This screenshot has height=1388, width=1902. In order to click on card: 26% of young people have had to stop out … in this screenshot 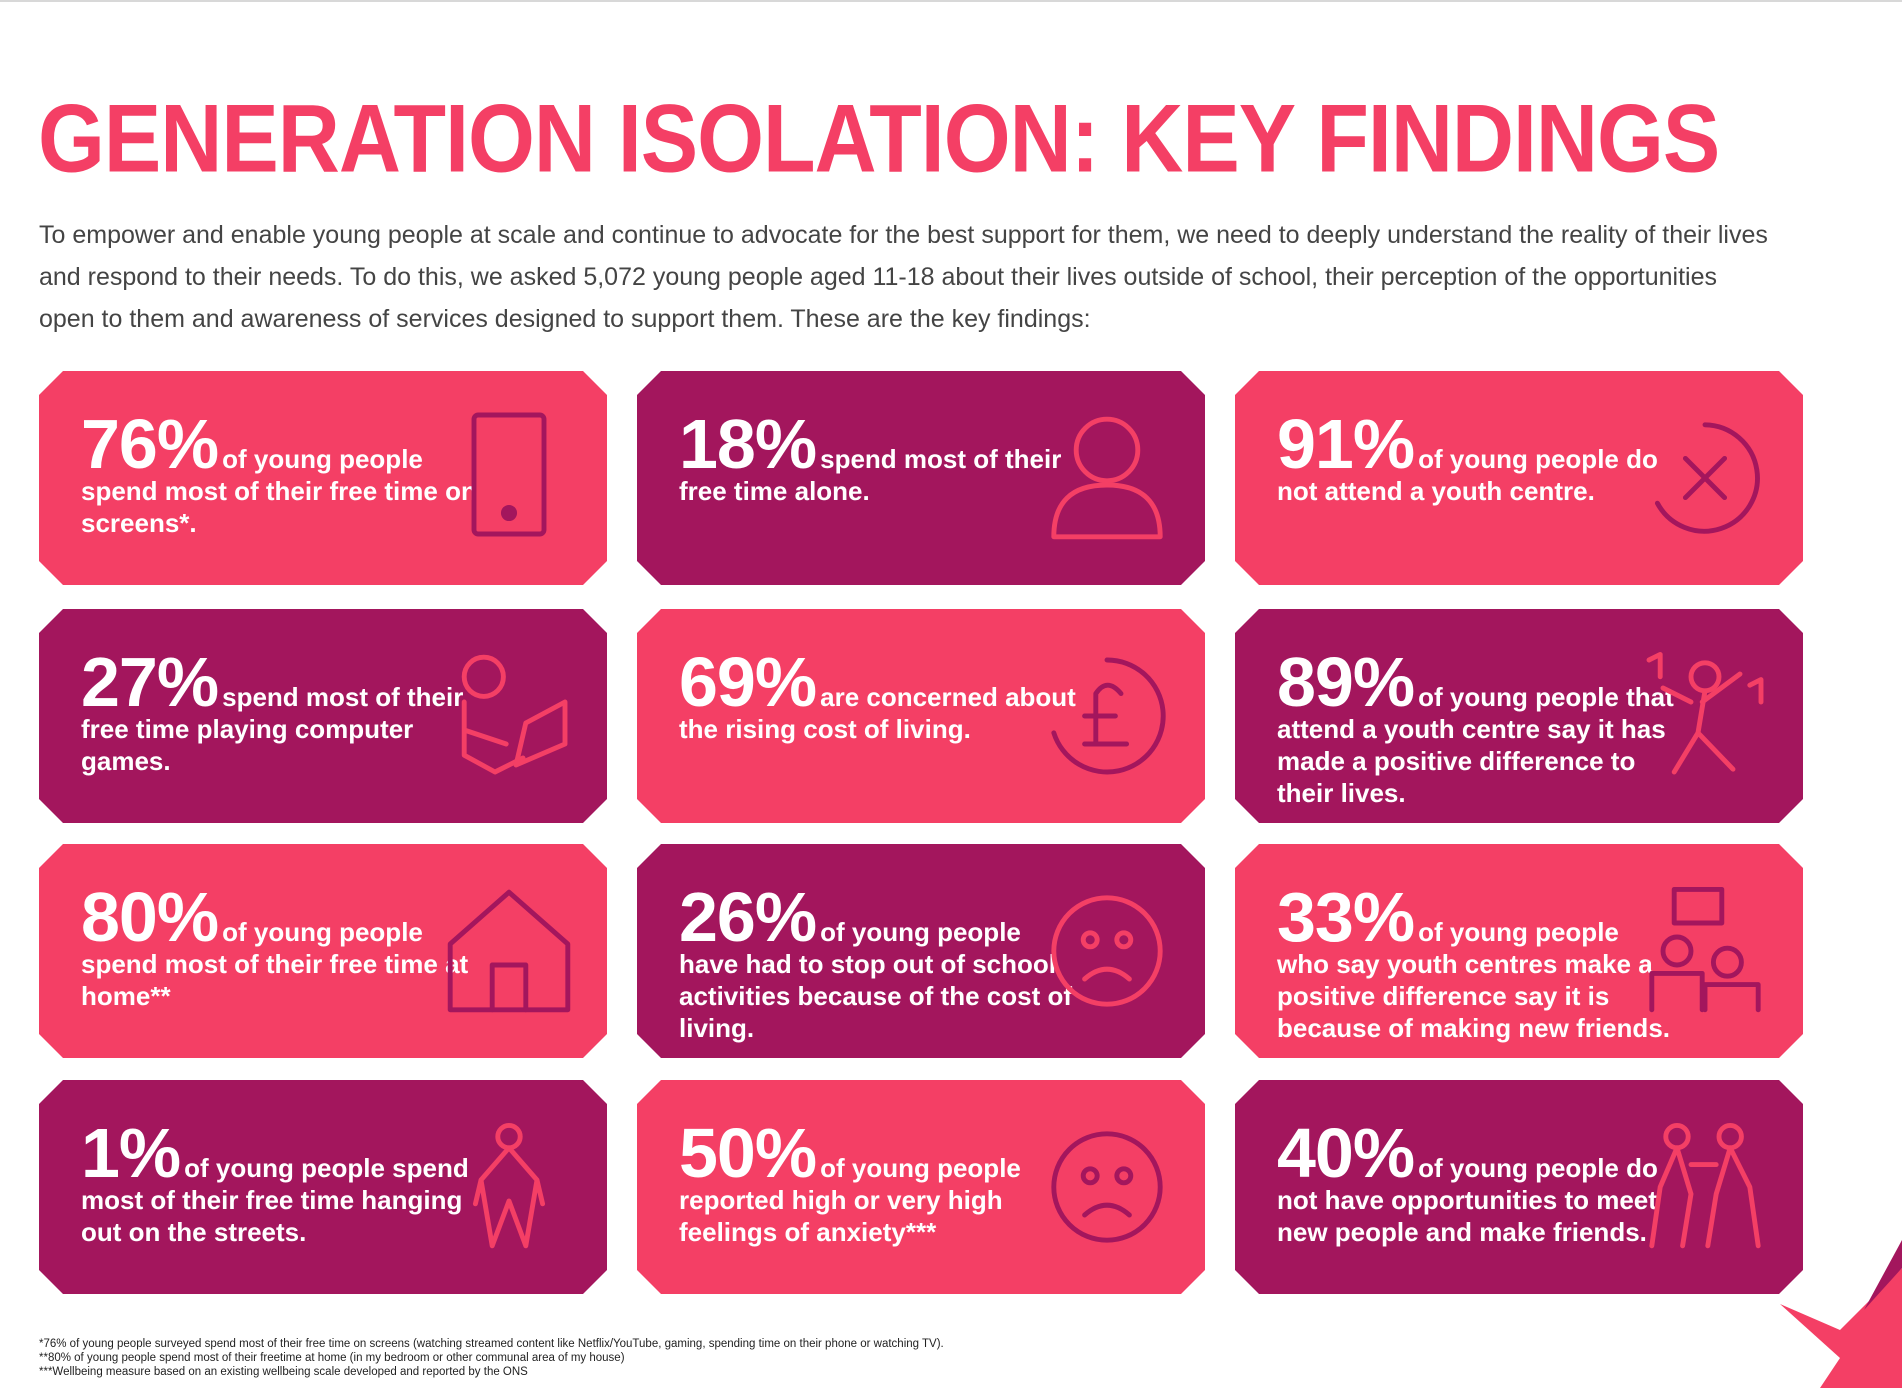, I will do `click(921, 951)`.